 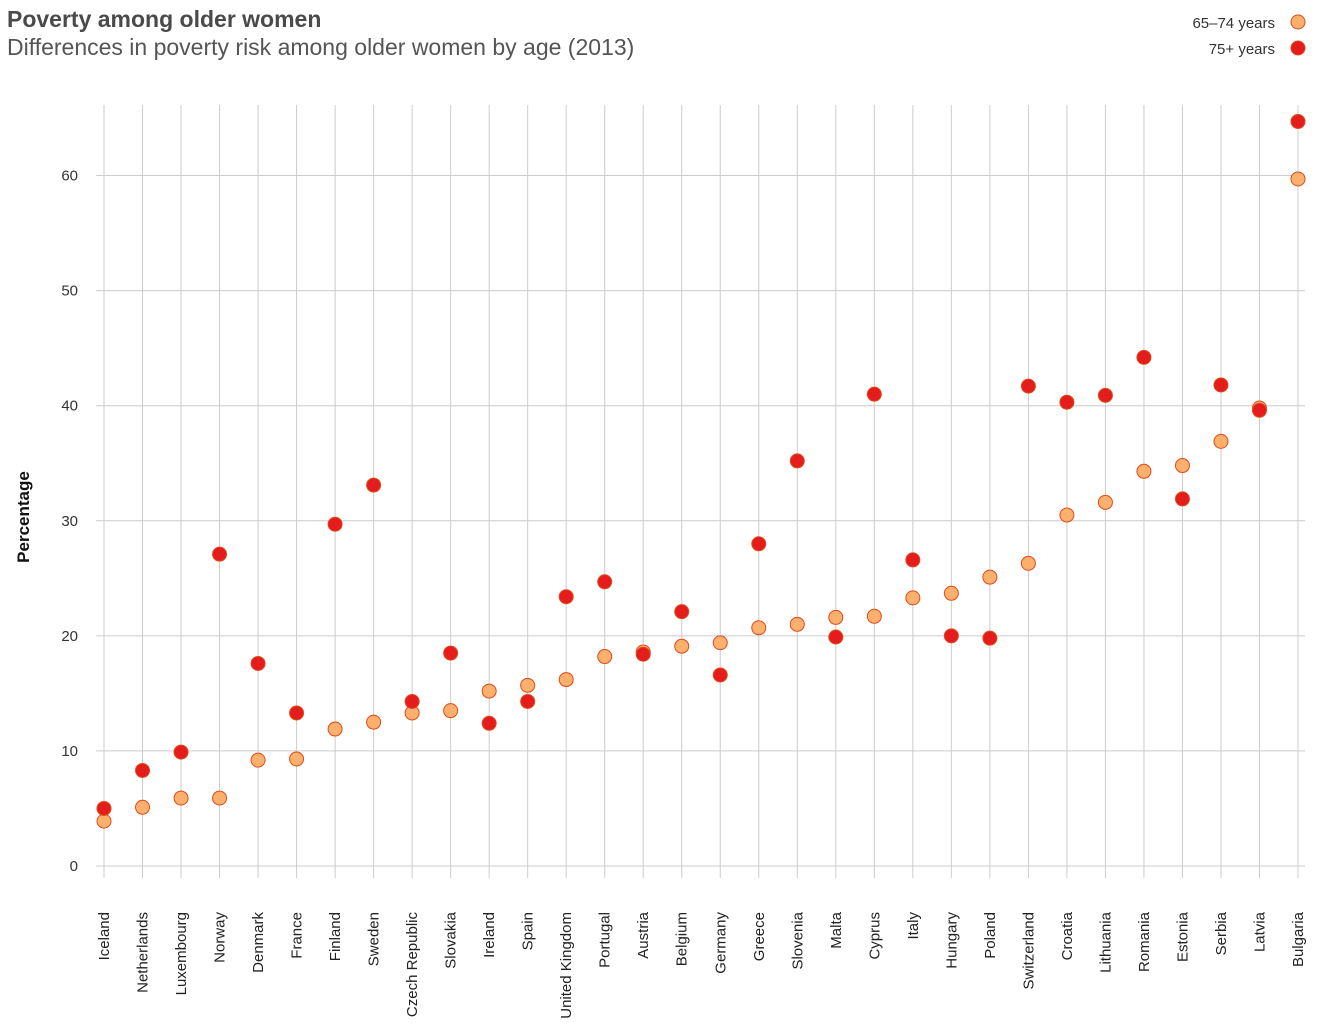 I want to click on y-tick-label: 0, so click(x=74, y=866).